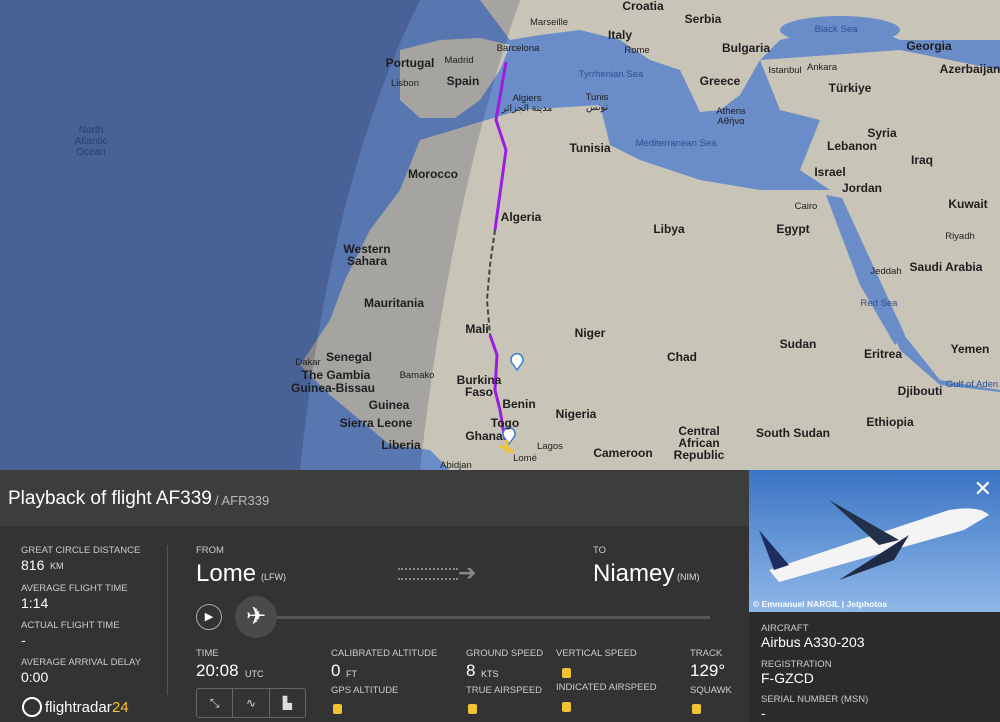  I want to click on map-label: Sudan, so click(798, 344).